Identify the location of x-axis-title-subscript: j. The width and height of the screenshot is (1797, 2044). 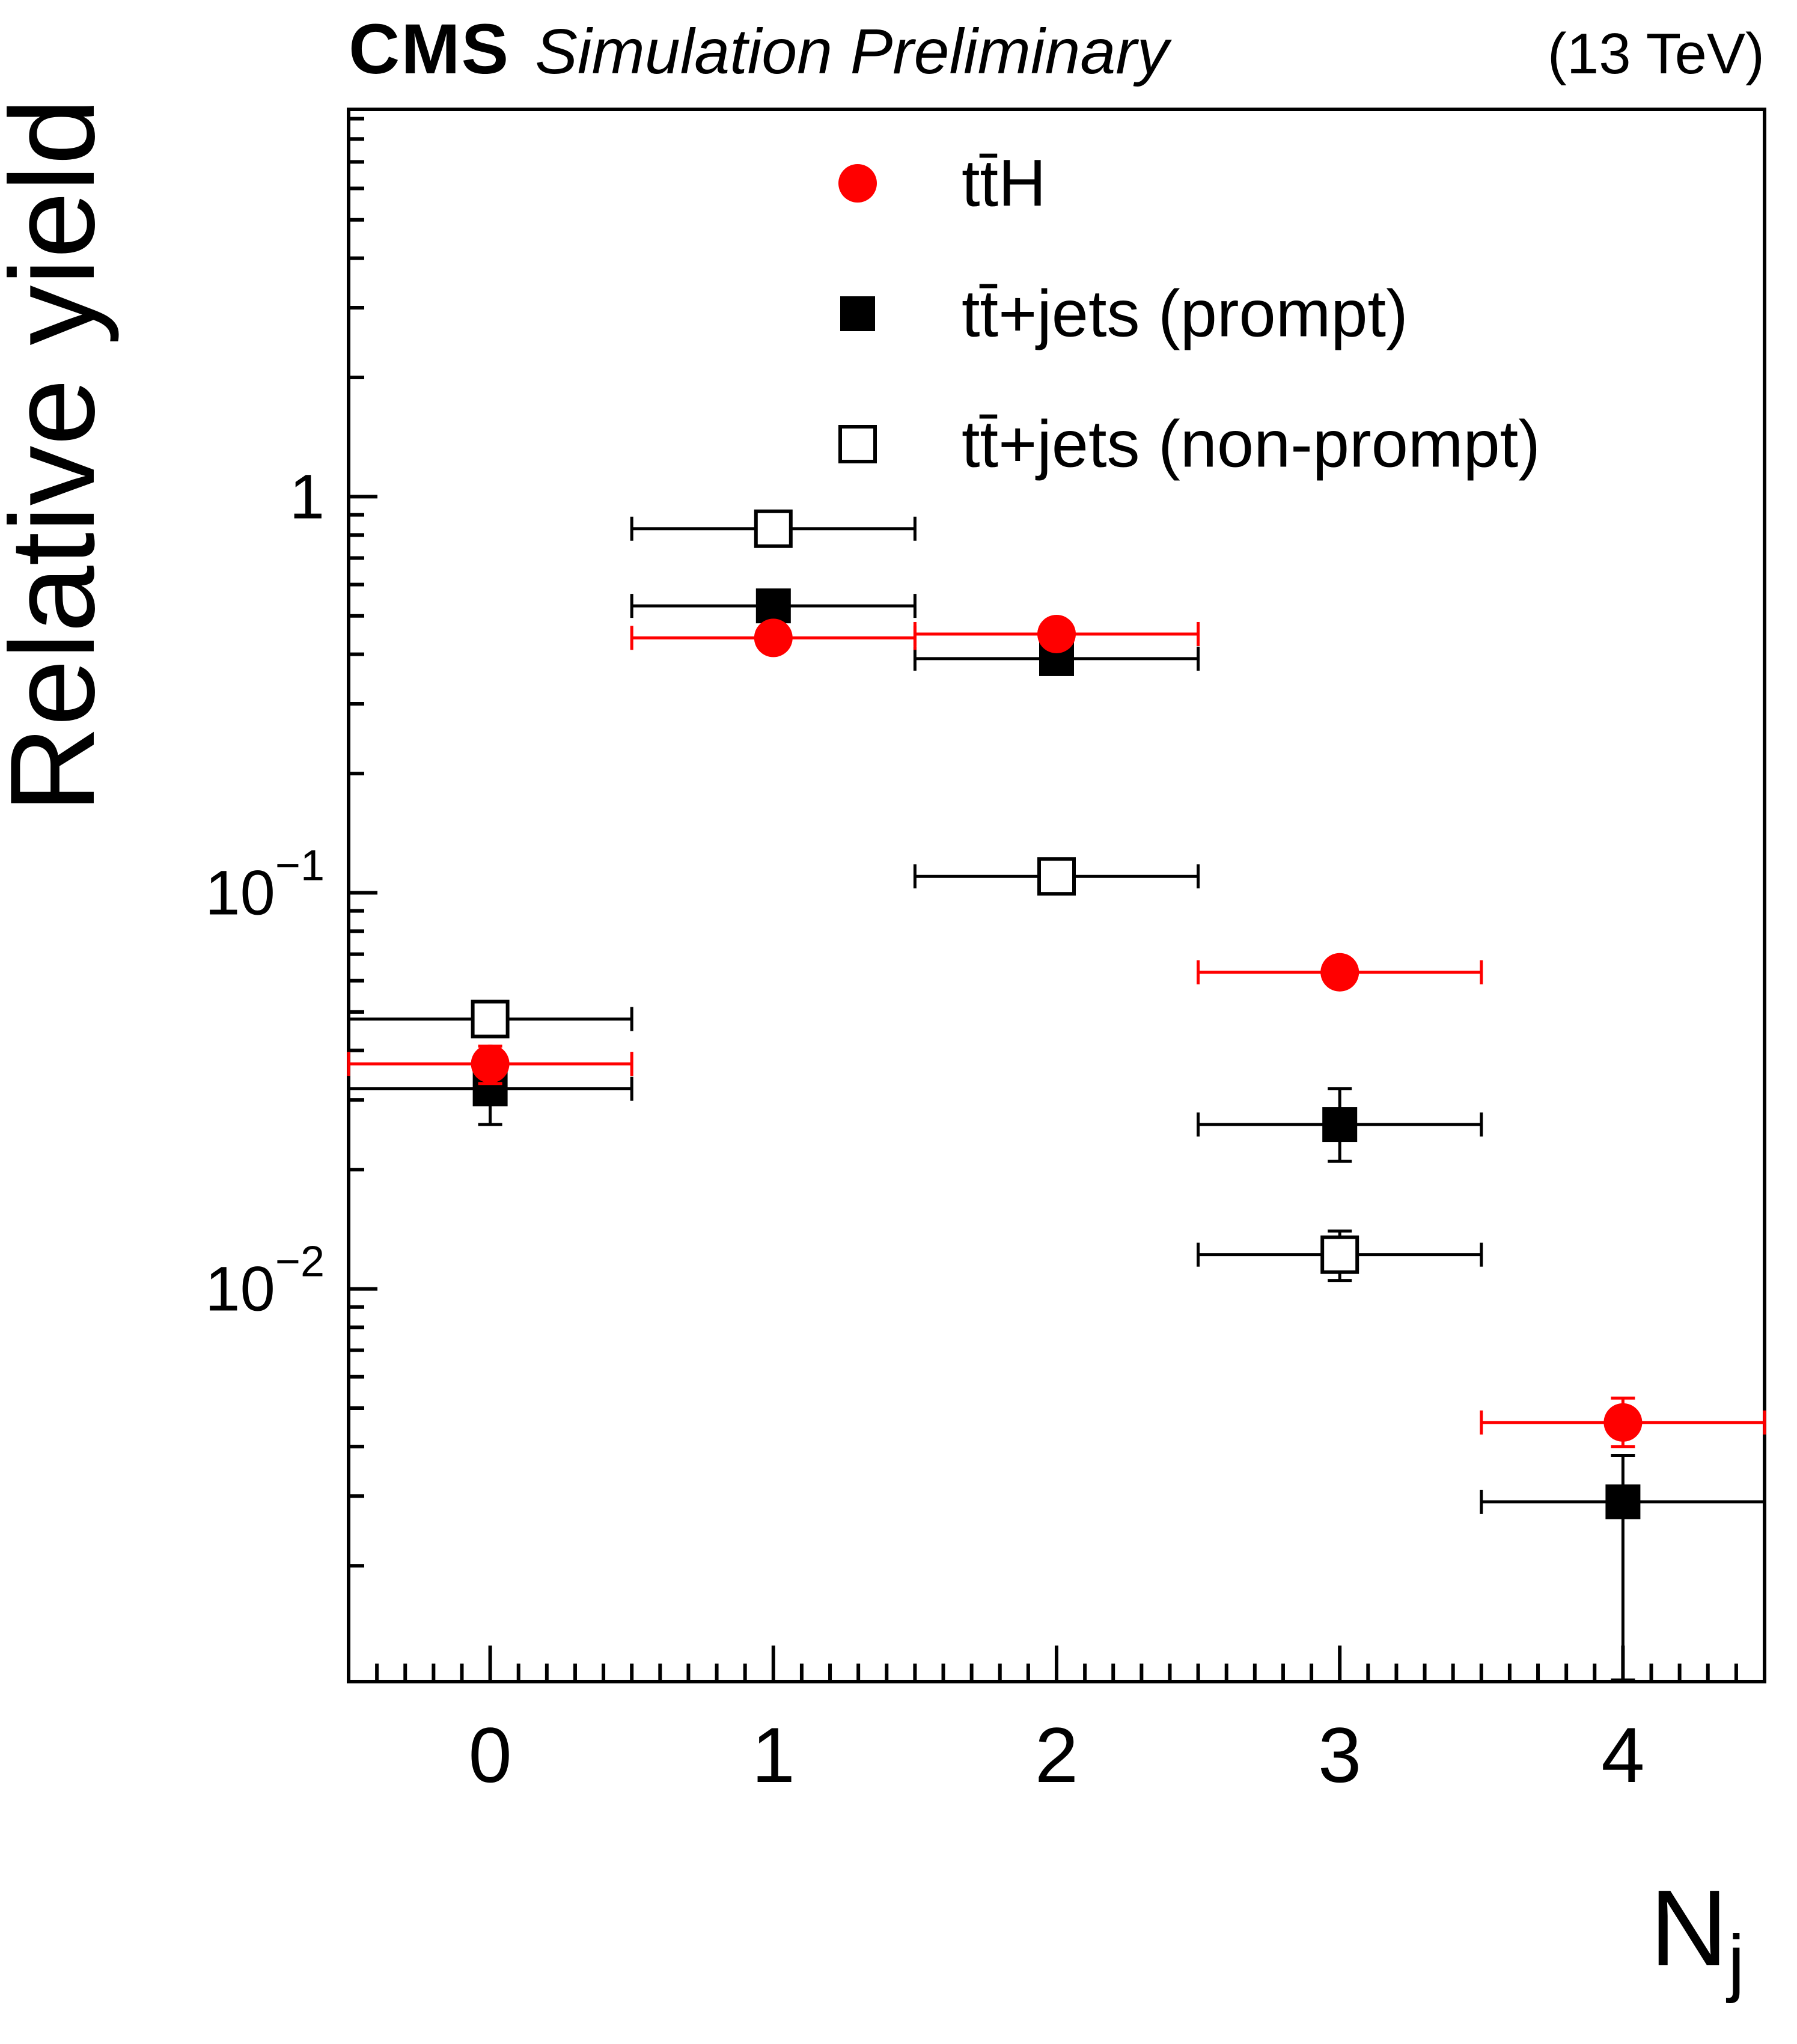
(1736, 1962).